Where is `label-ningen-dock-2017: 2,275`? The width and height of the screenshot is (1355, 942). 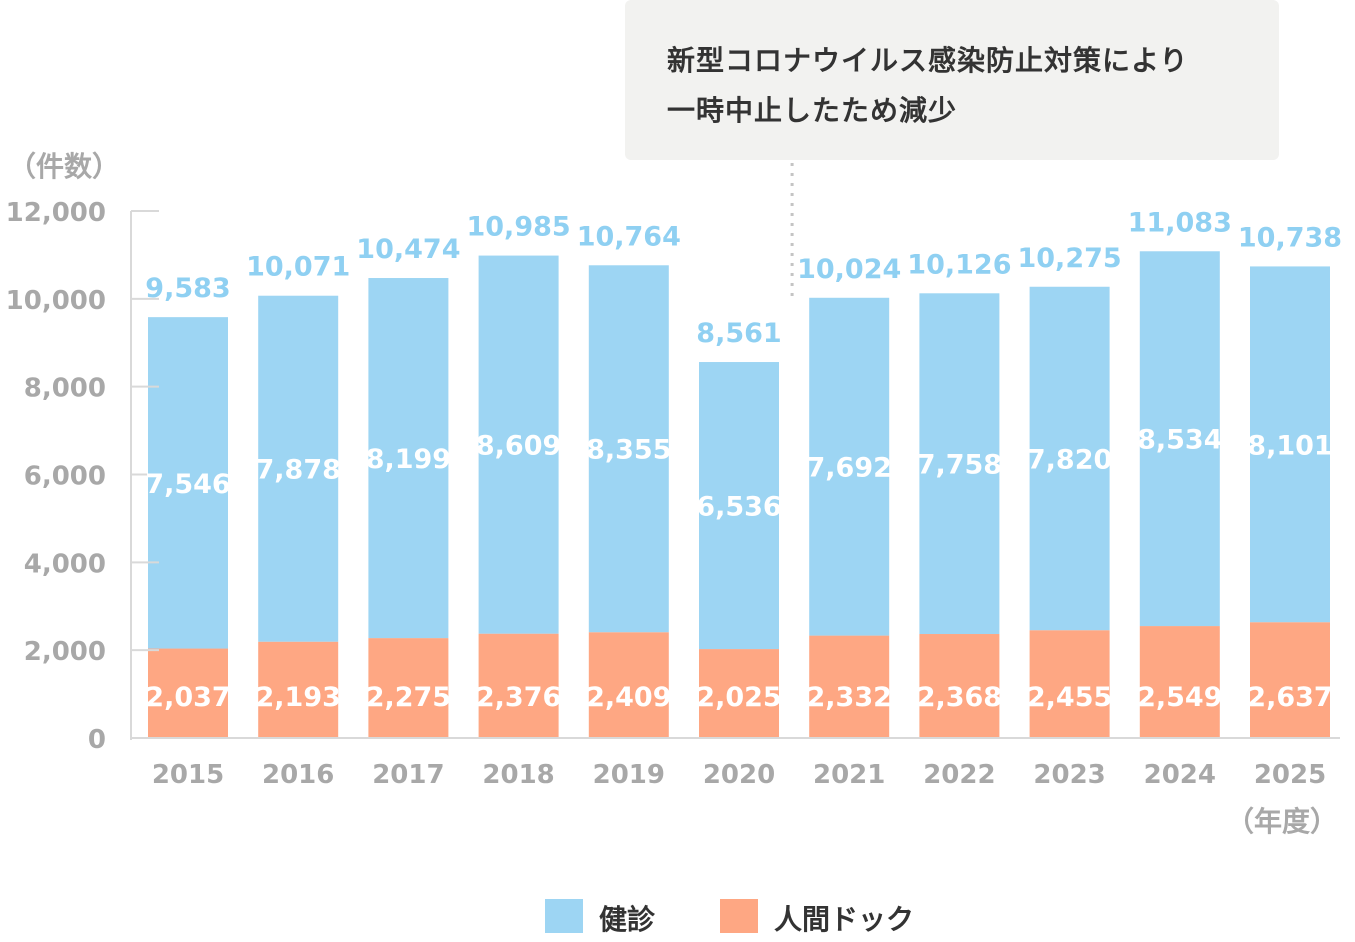 label-ningen-dock-2017: 2,275 is located at coordinates (408, 697).